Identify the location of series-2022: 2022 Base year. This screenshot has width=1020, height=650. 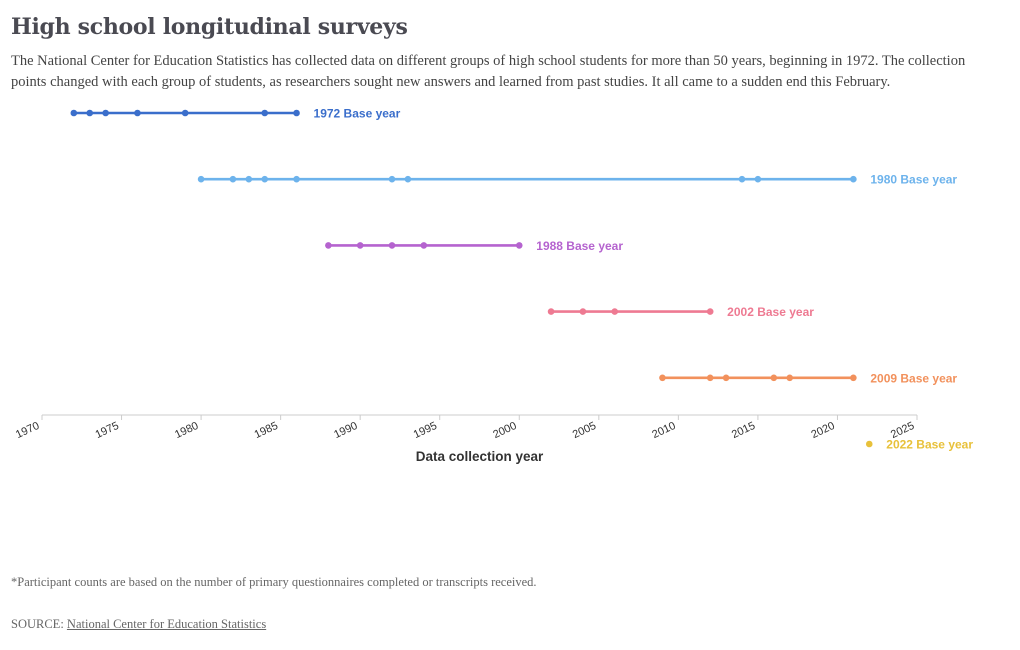
(919, 445).